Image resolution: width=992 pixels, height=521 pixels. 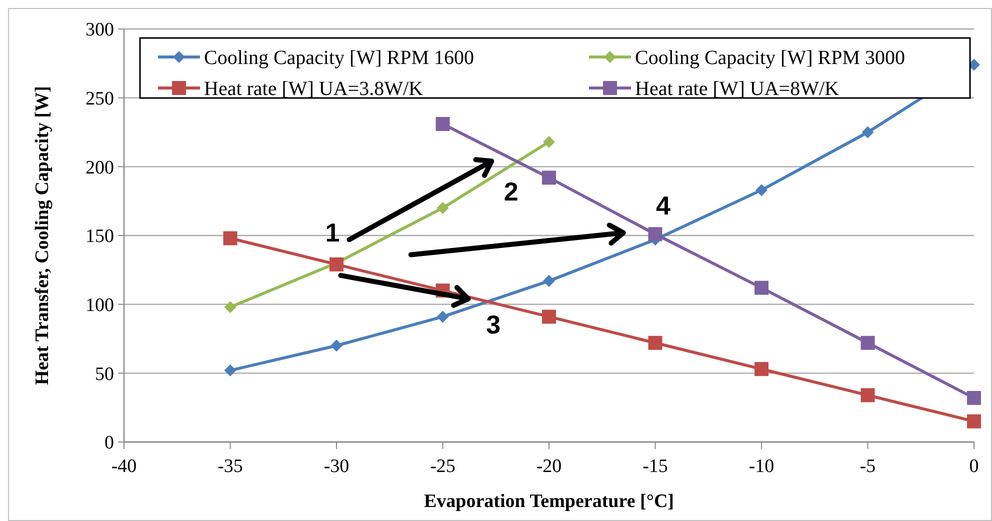 What do you see at coordinates (868, 466) in the screenshot?
I see `x-tick-label: -5` at bounding box center [868, 466].